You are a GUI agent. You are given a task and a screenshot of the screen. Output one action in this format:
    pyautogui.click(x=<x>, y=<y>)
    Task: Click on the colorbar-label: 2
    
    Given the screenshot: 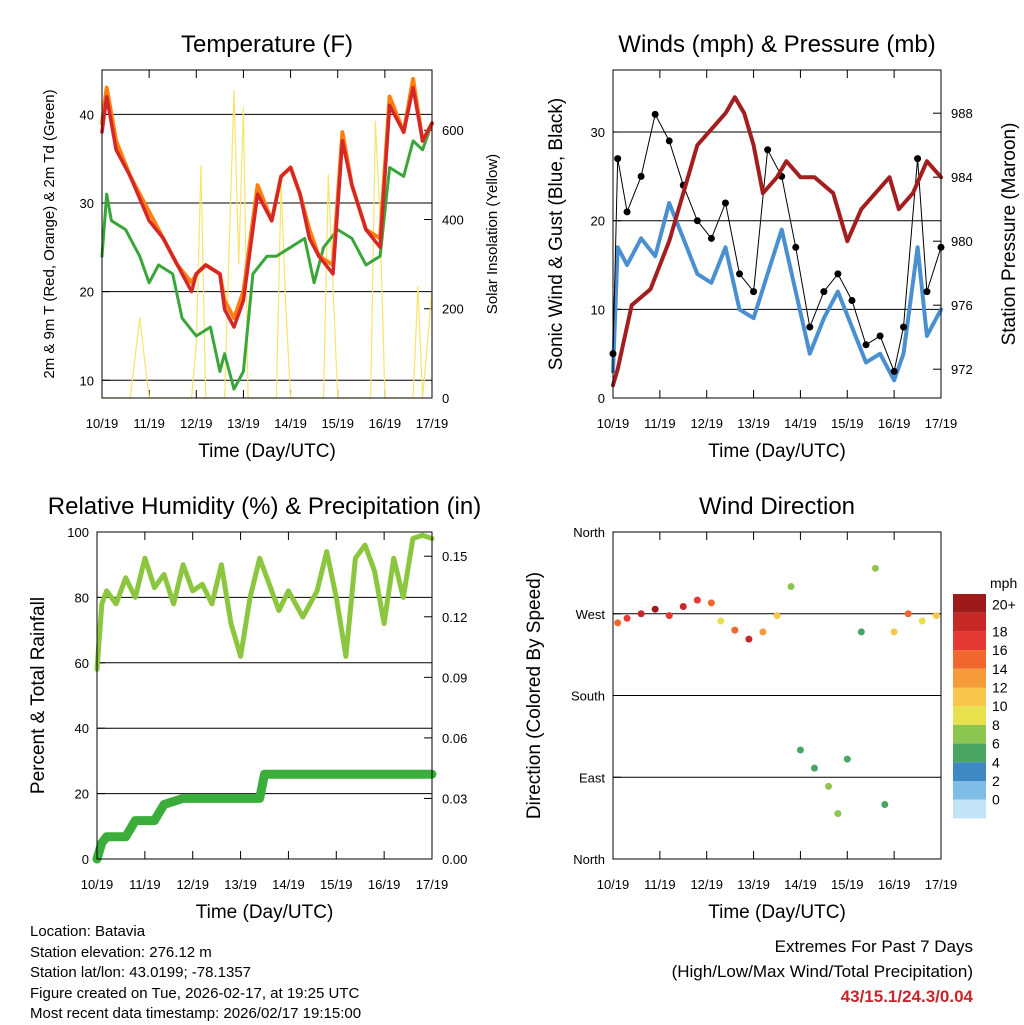 What is the action you would take?
    pyautogui.click(x=996, y=781)
    